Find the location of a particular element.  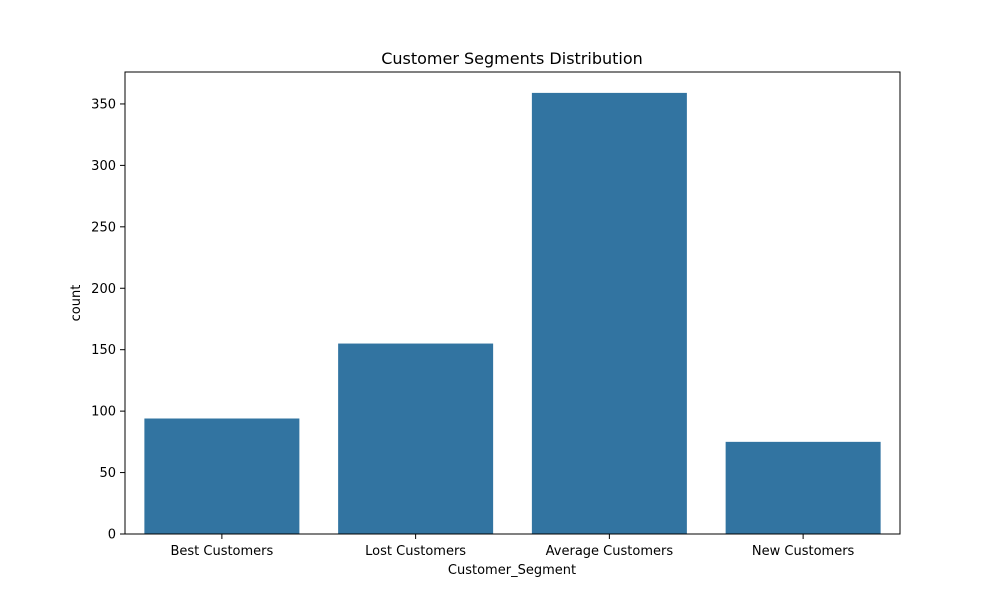

y-tick-label: 300 is located at coordinates (103, 166).